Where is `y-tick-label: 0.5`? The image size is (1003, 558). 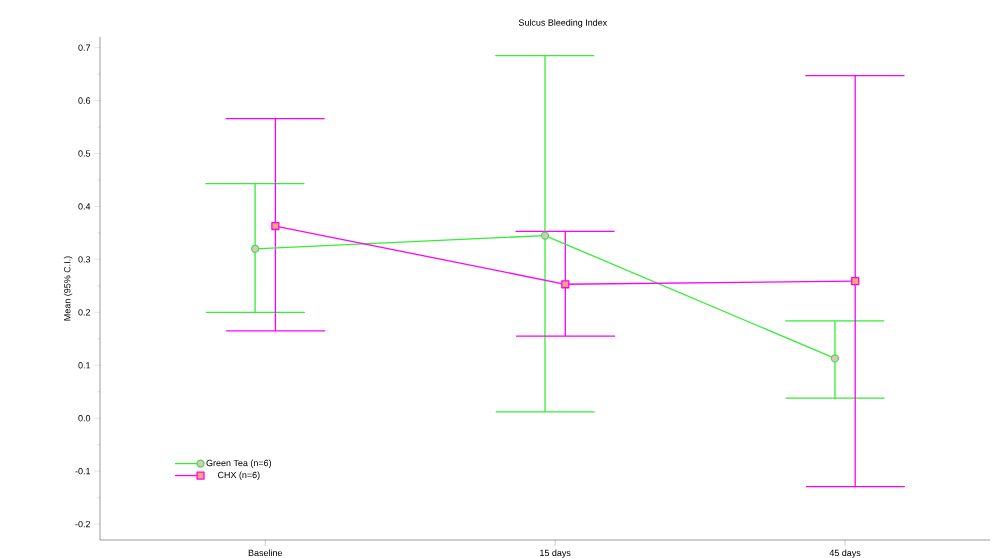 y-tick-label: 0.5 is located at coordinates (84, 153).